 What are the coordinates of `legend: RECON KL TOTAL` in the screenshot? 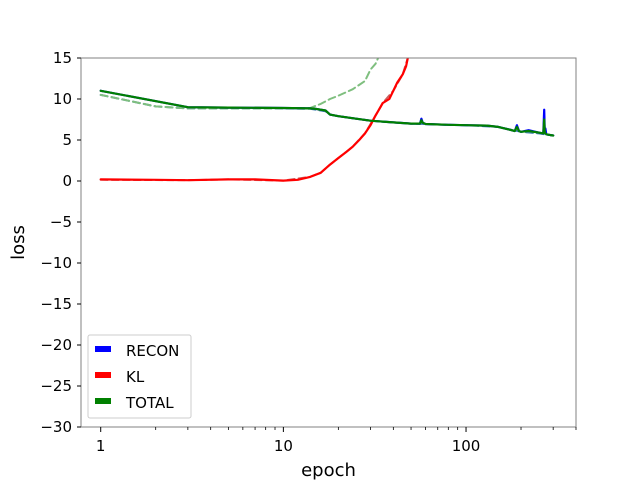 It's located at (139, 376).